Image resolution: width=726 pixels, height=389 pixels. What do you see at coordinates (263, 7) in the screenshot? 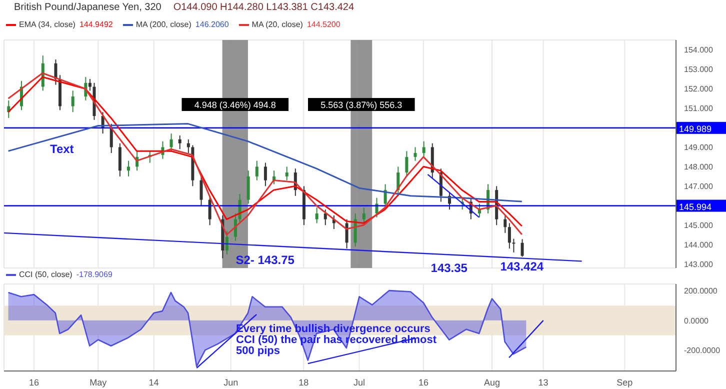
I see `chart-subtitle: O144.090 H144.280 L143.381 C143.424` at bounding box center [263, 7].